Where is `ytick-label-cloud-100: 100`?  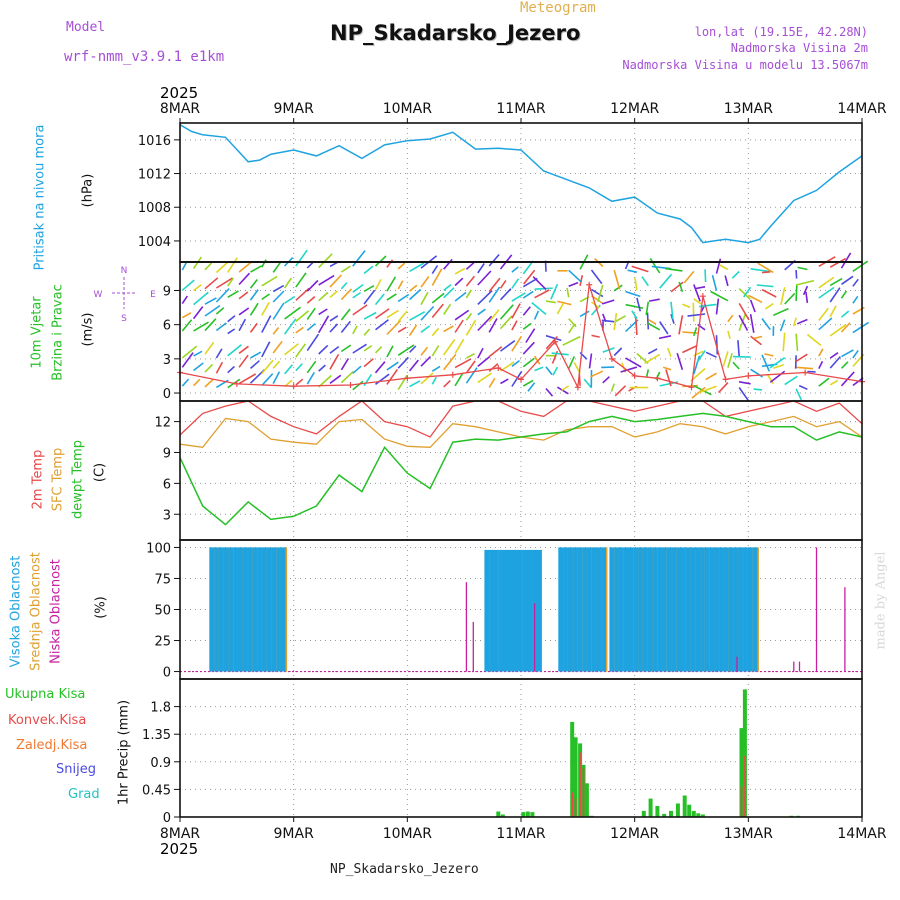
ytick-label-cloud-100: 100 is located at coordinates (158, 548).